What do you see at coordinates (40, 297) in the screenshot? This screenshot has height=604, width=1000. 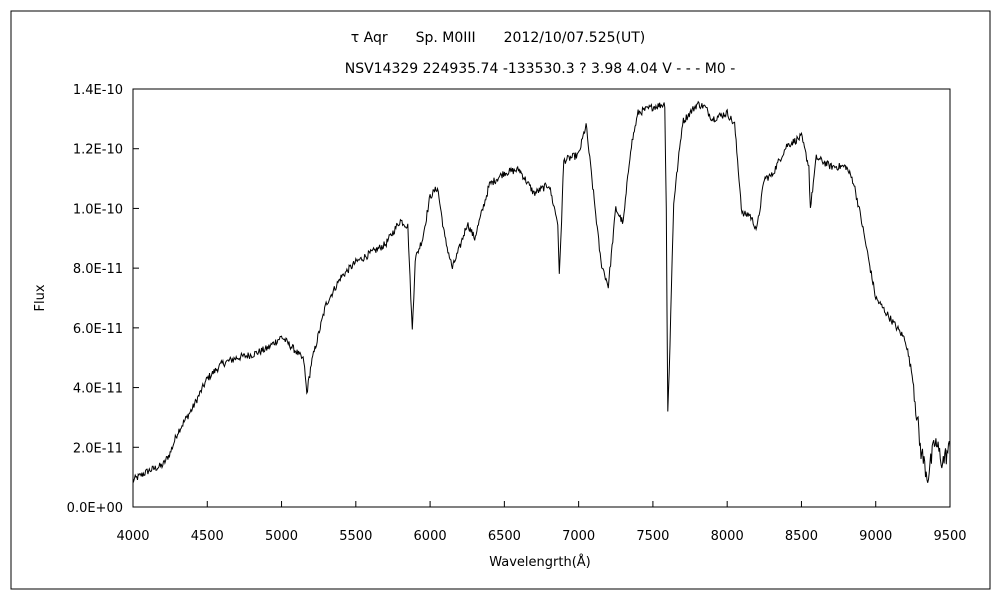 I see `y-axis-label: Flux` at bounding box center [40, 297].